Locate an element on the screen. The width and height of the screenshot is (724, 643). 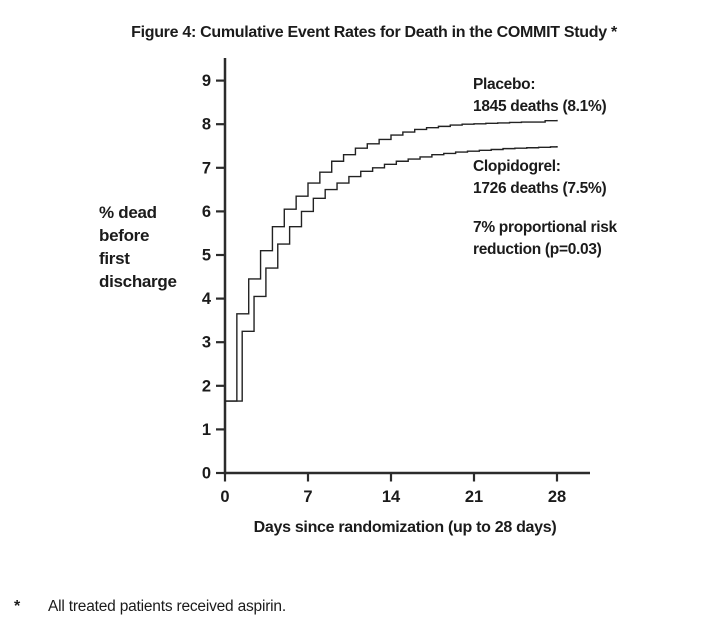
x-tick-label: 21 is located at coordinates (474, 497).